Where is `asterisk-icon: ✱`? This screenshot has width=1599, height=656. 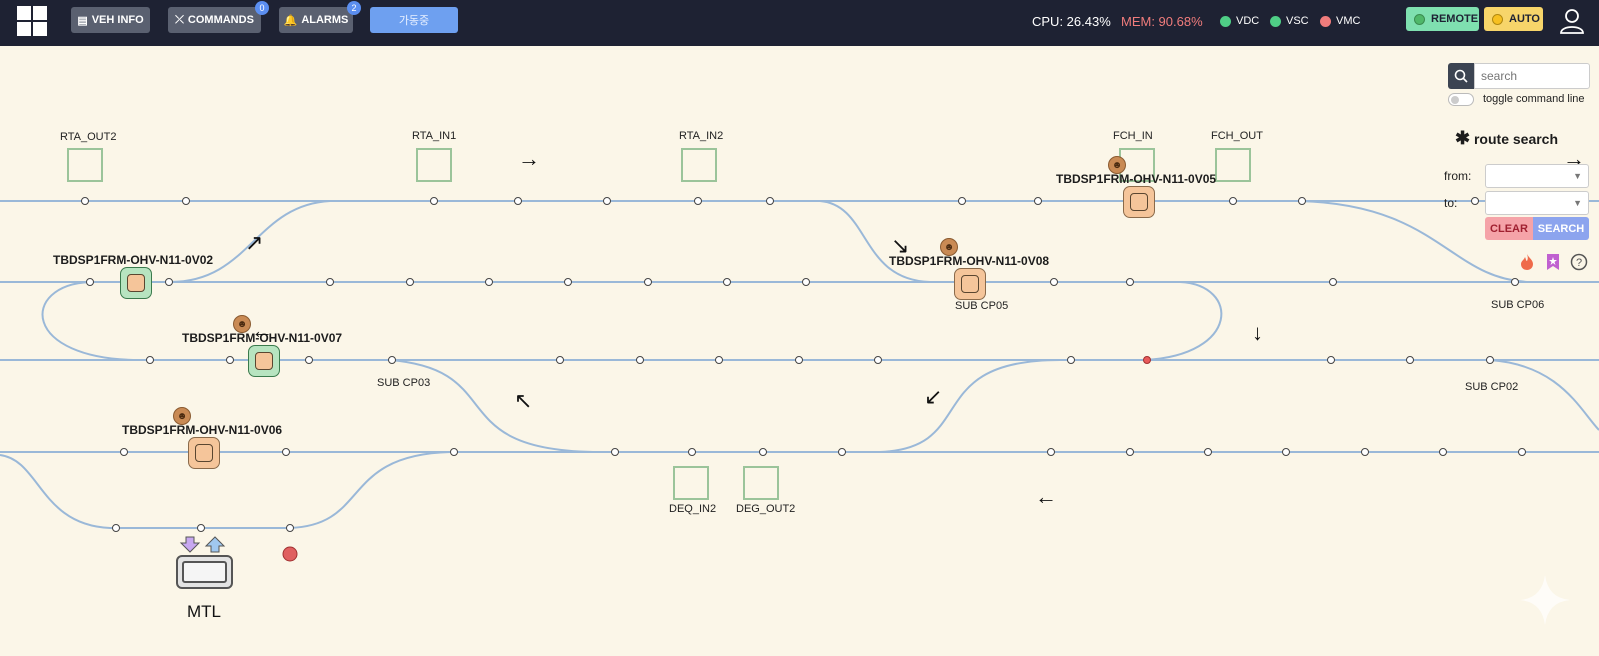
asterisk-icon: ✱ is located at coordinates (1463, 138).